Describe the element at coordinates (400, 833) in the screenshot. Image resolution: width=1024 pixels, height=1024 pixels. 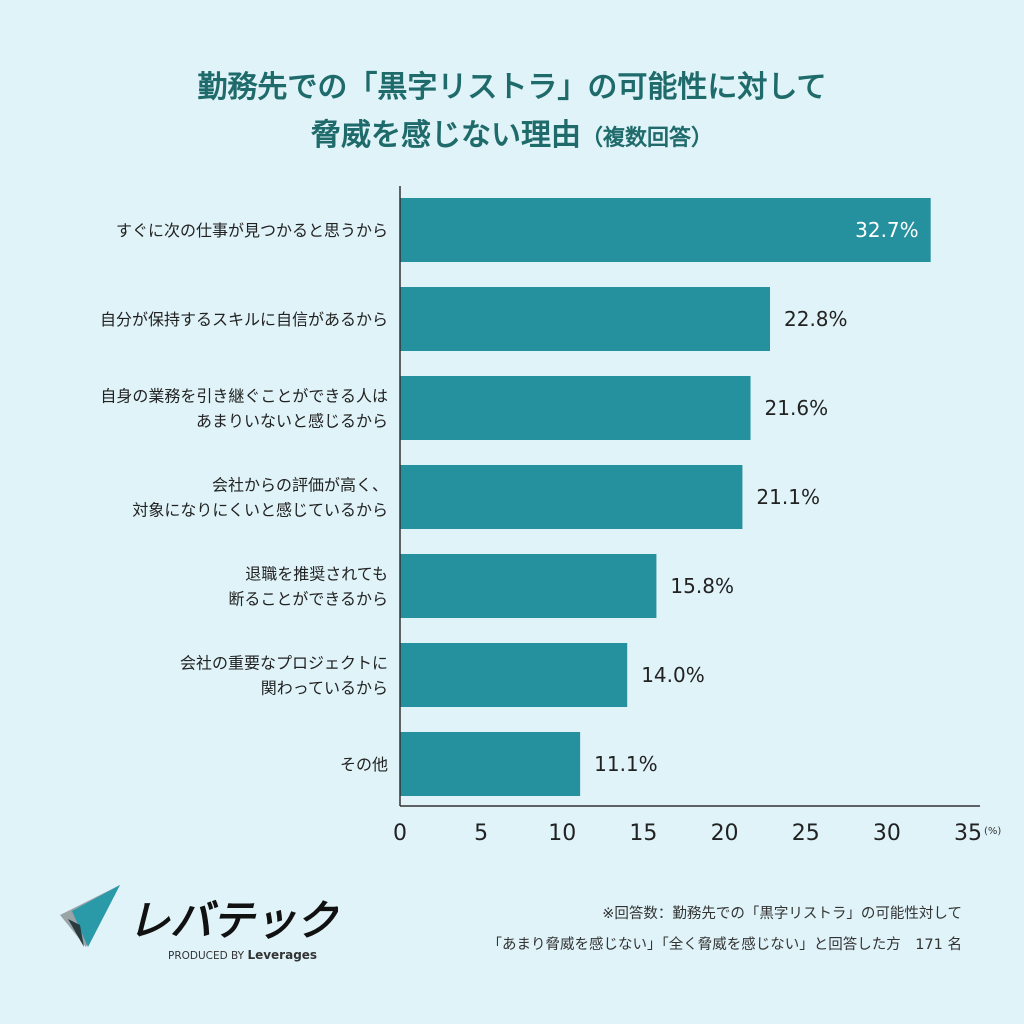
I see `x-tick-label: 0` at that location.